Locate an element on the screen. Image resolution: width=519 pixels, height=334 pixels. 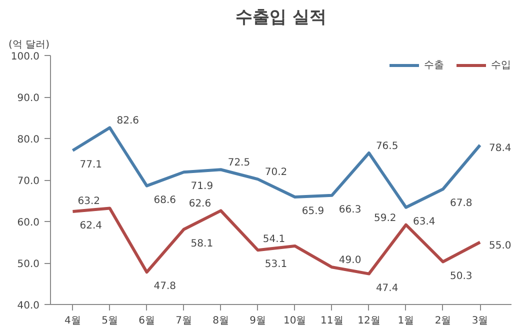
x-tick-label: 12월 is located at coordinates (369, 321).